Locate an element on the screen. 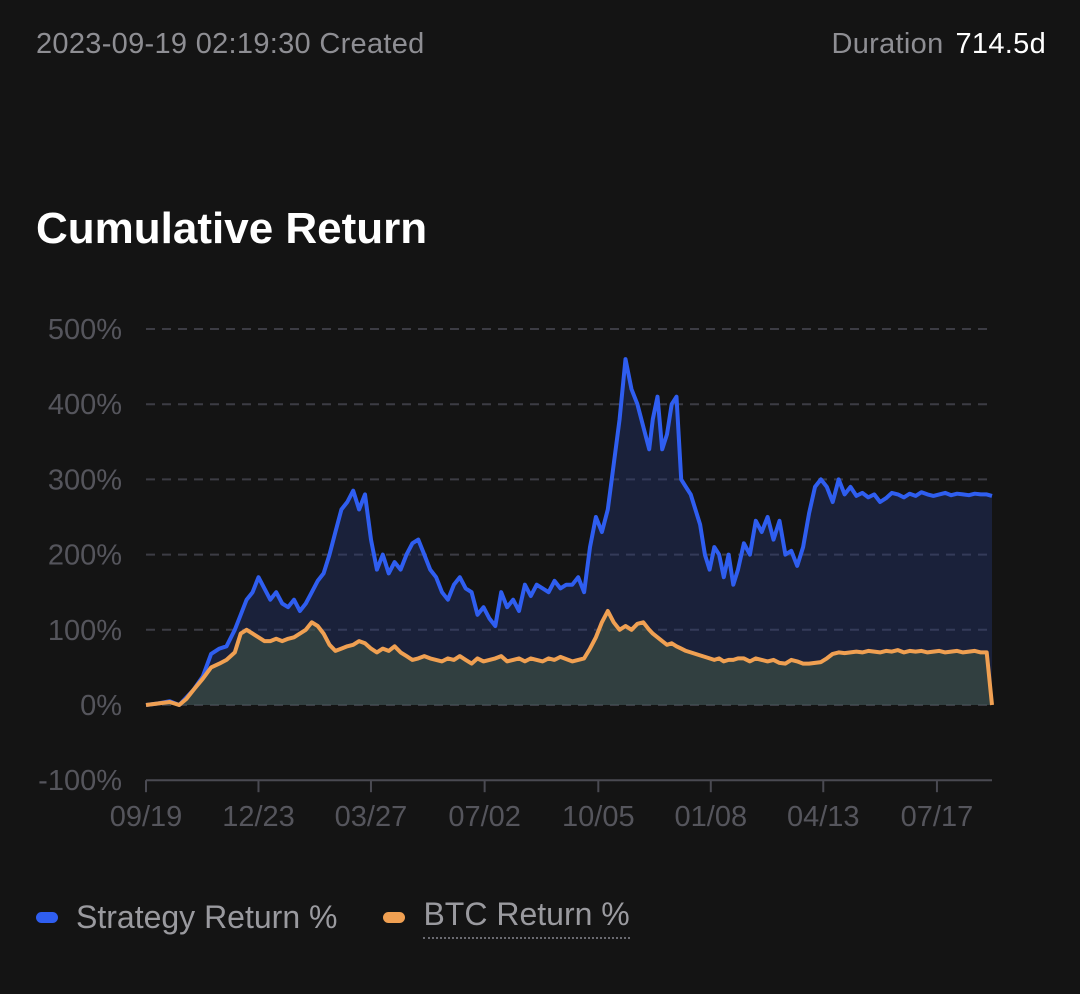 This screenshot has height=994, width=1080. x-tick-label: 07/17 is located at coordinates (937, 817).